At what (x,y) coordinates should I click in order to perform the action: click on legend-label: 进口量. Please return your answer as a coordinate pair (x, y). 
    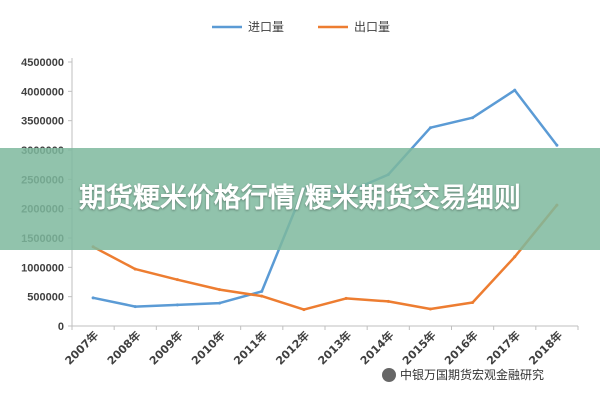
    Looking at the image, I should click on (266, 27).